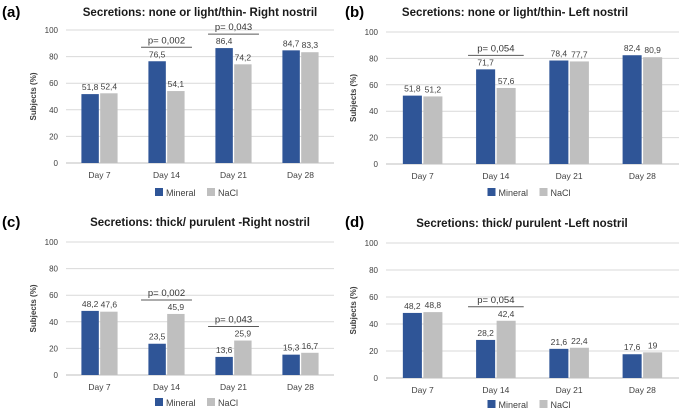  I want to click on data-label: 45,9, so click(176, 307).